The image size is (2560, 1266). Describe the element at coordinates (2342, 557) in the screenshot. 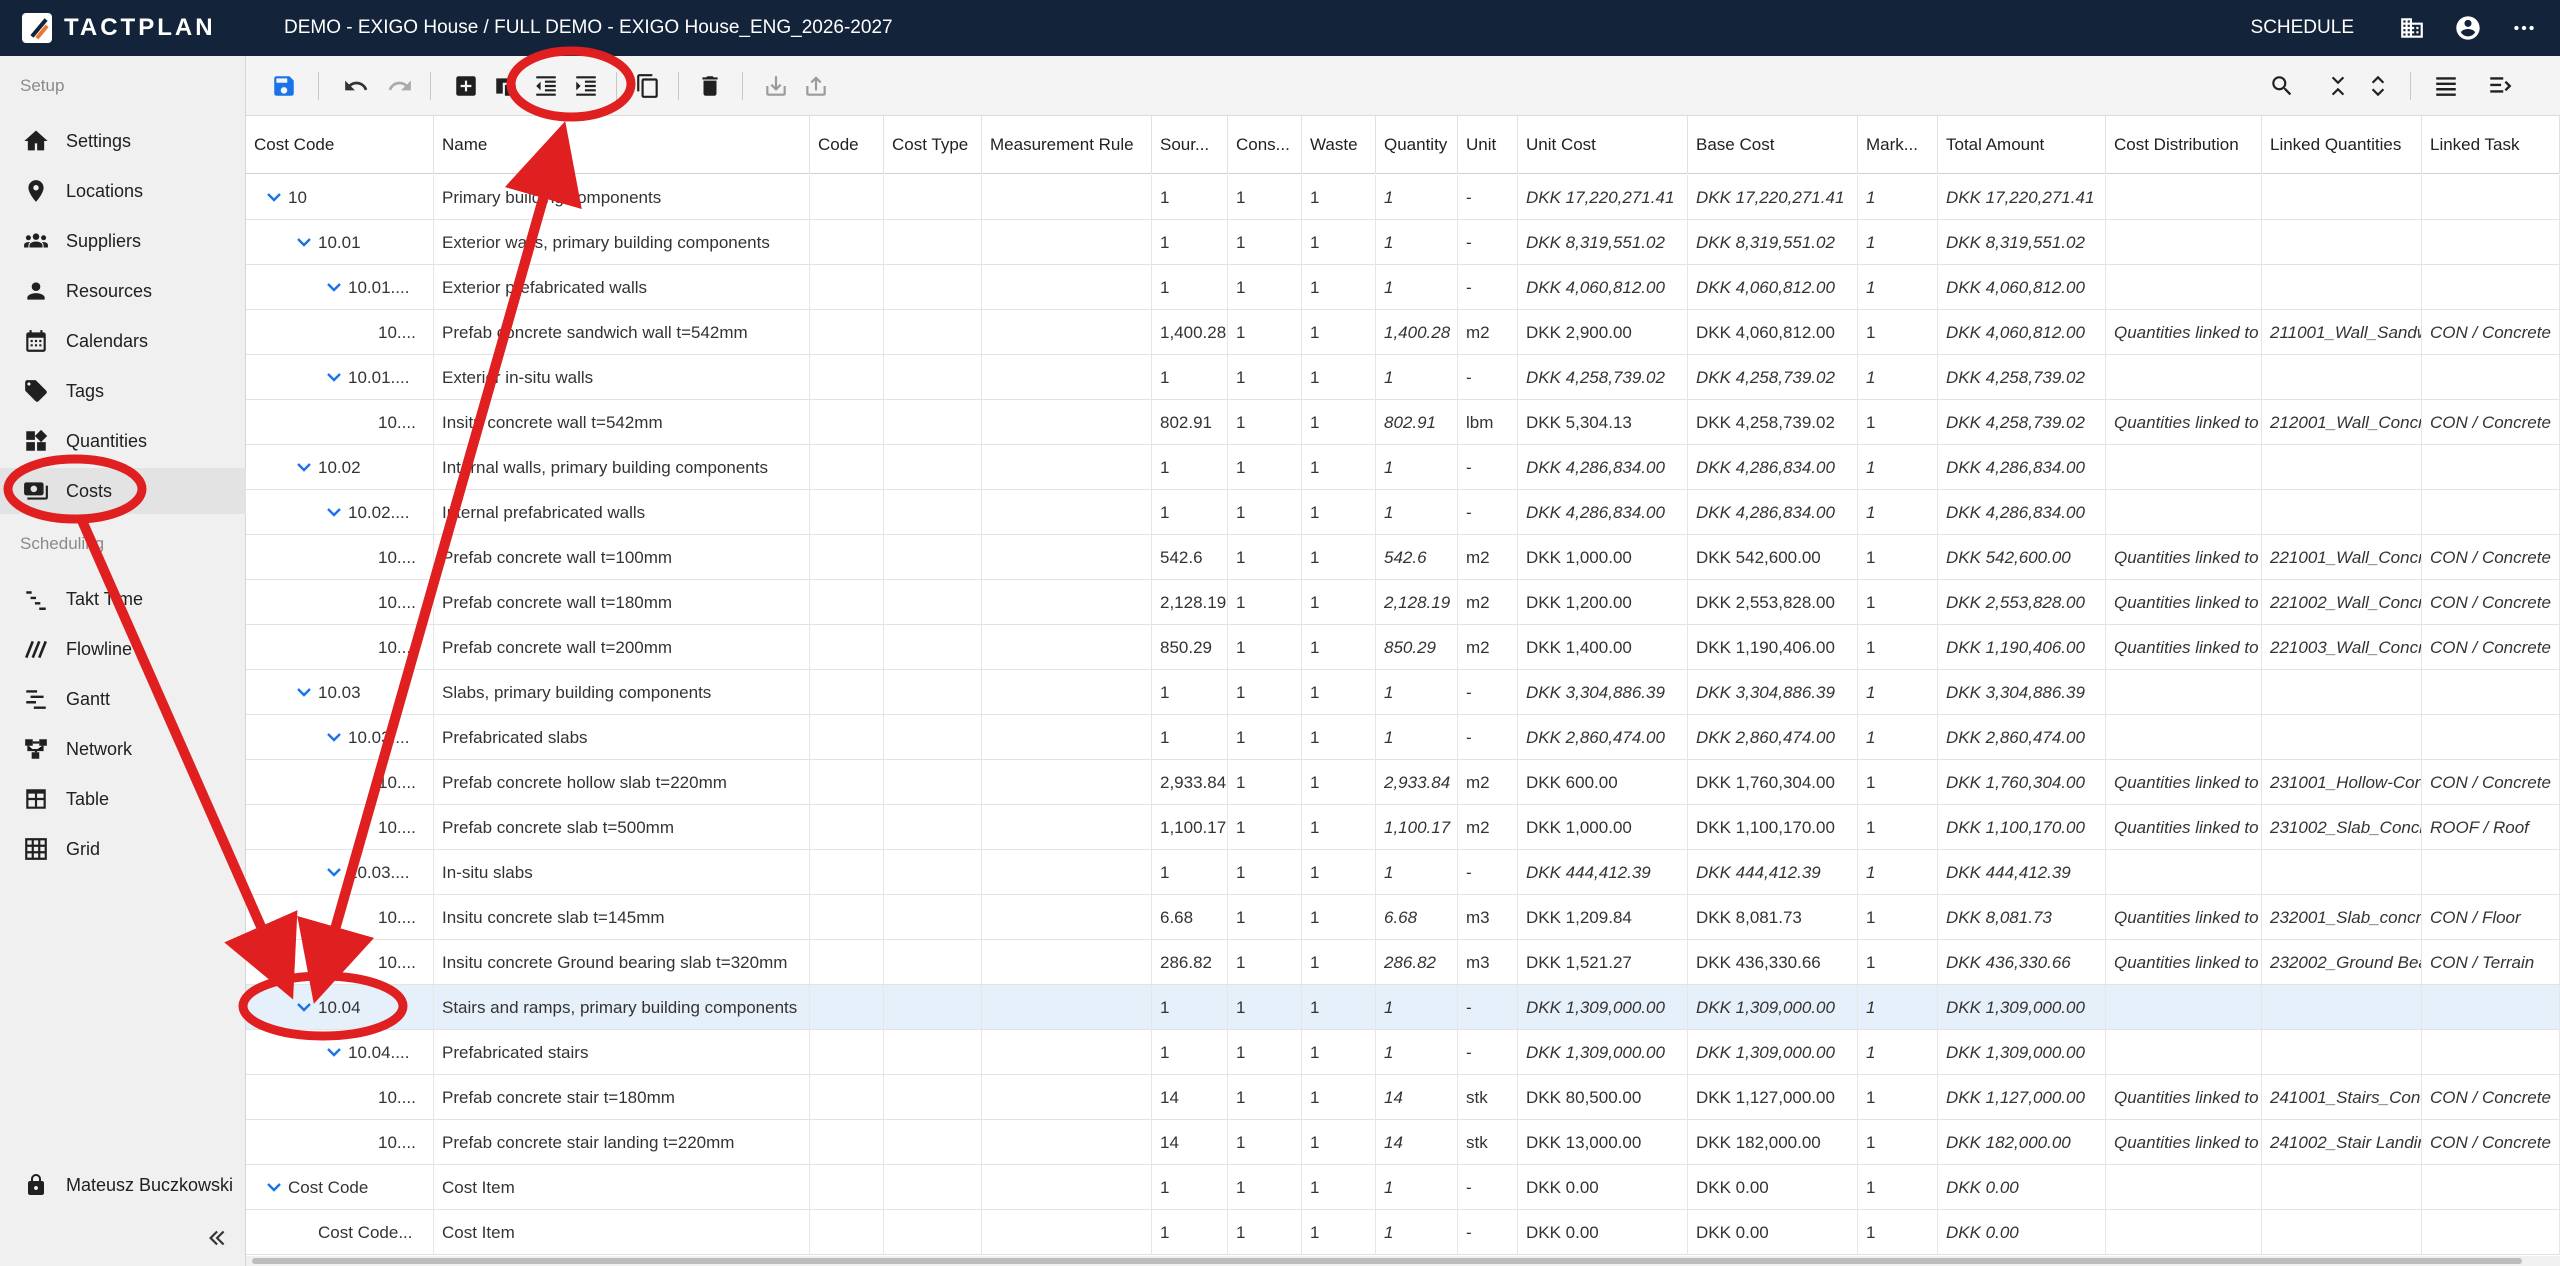

I see `cell-linked-quantities: 221001_Wall_Concrete` at that location.